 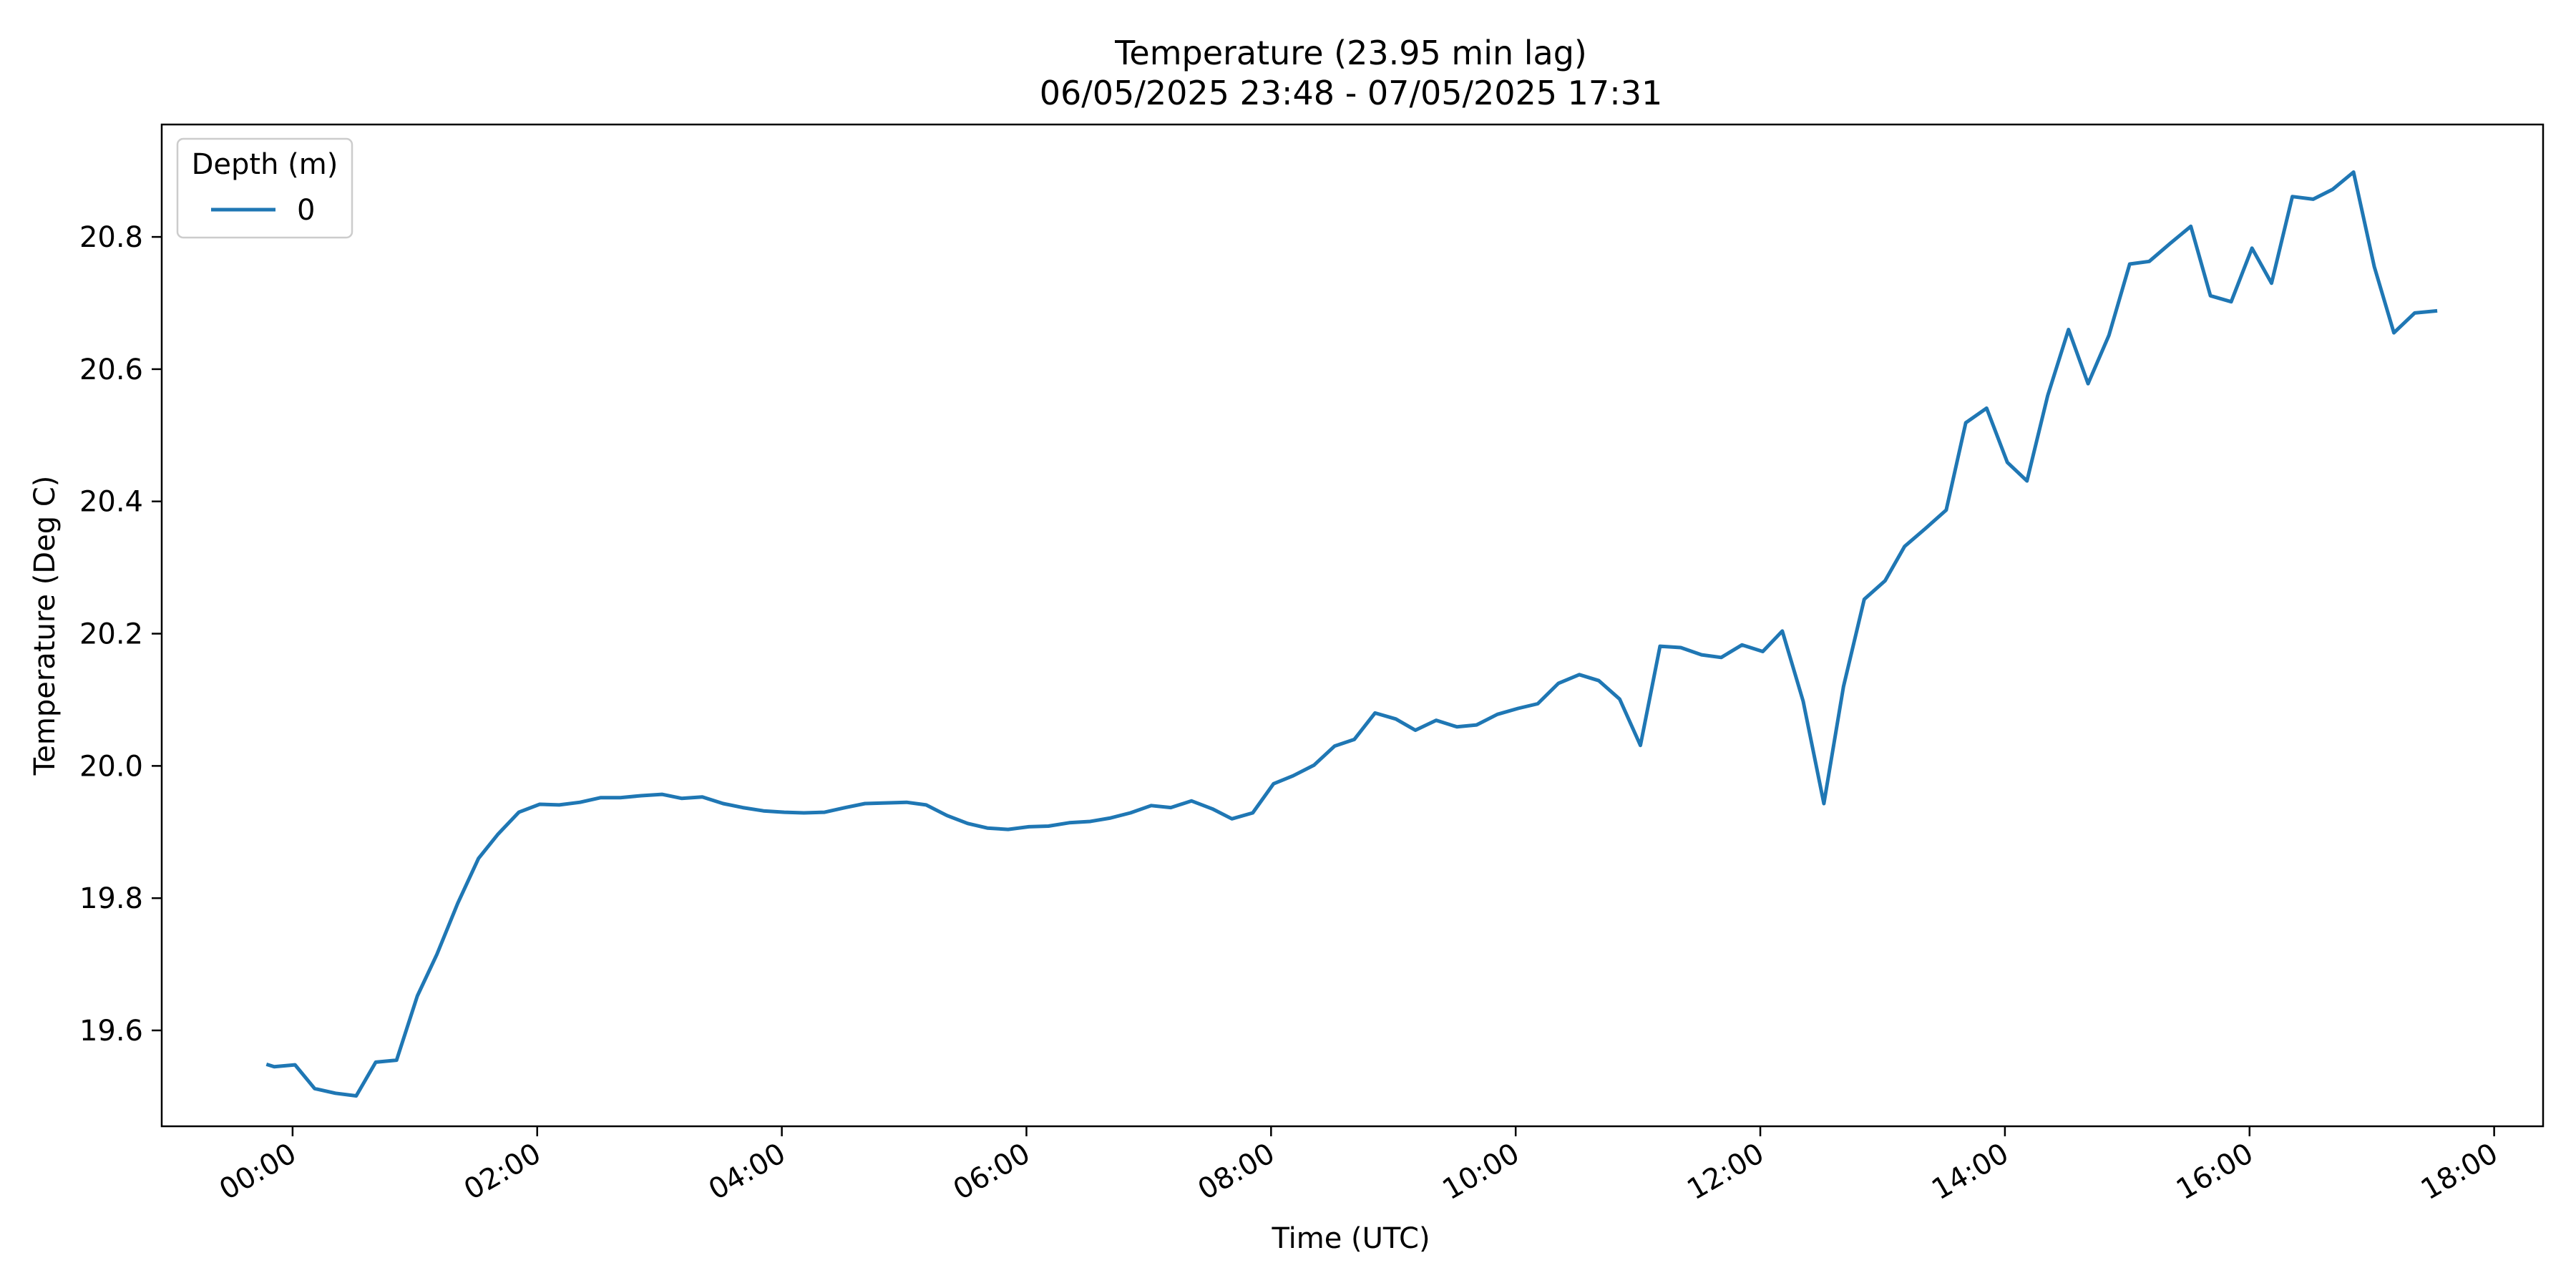 What do you see at coordinates (1350, 1238) in the screenshot?
I see `x-axis-label: Time (UTC)` at bounding box center [1350, 1238].